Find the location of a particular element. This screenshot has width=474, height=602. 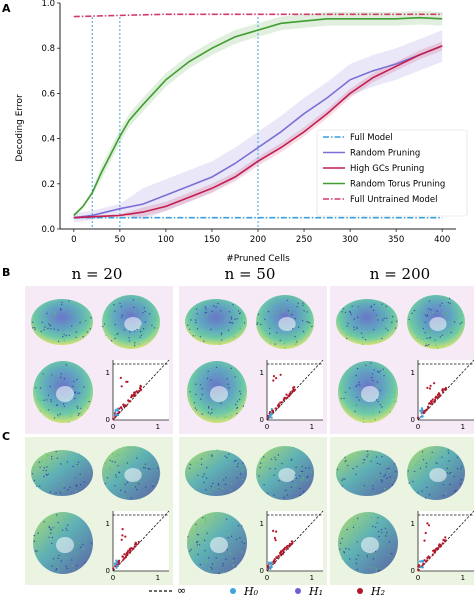

x-tick-label: 0 is located at coordinates (73, 240).